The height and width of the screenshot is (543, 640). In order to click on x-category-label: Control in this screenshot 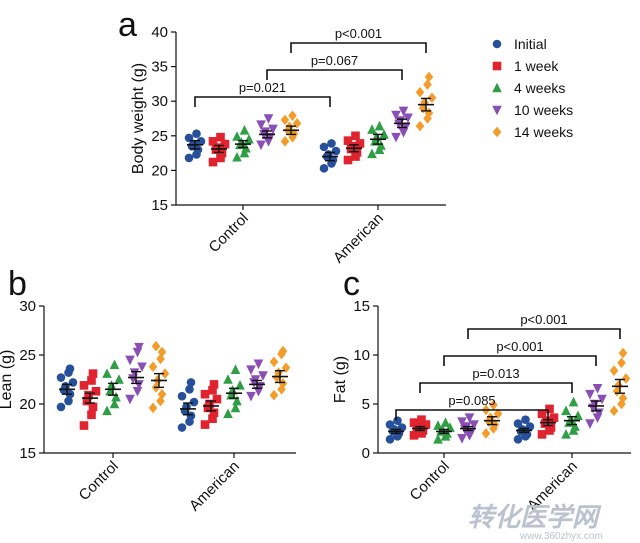, I will do `click(430, 481)`.